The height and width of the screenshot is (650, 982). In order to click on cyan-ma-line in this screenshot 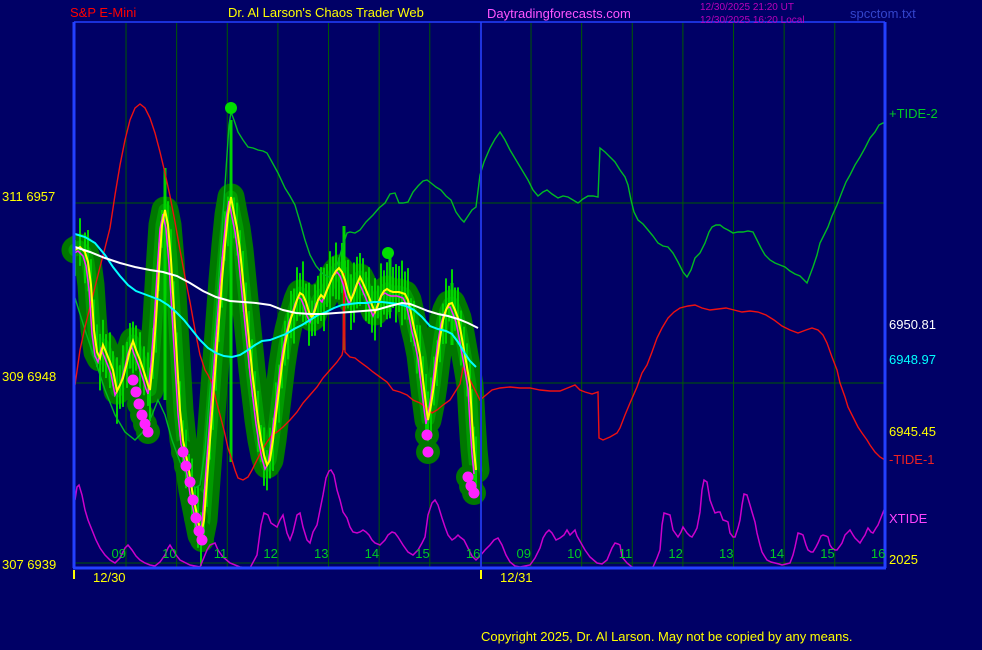, I will do `click(275, 300)`.